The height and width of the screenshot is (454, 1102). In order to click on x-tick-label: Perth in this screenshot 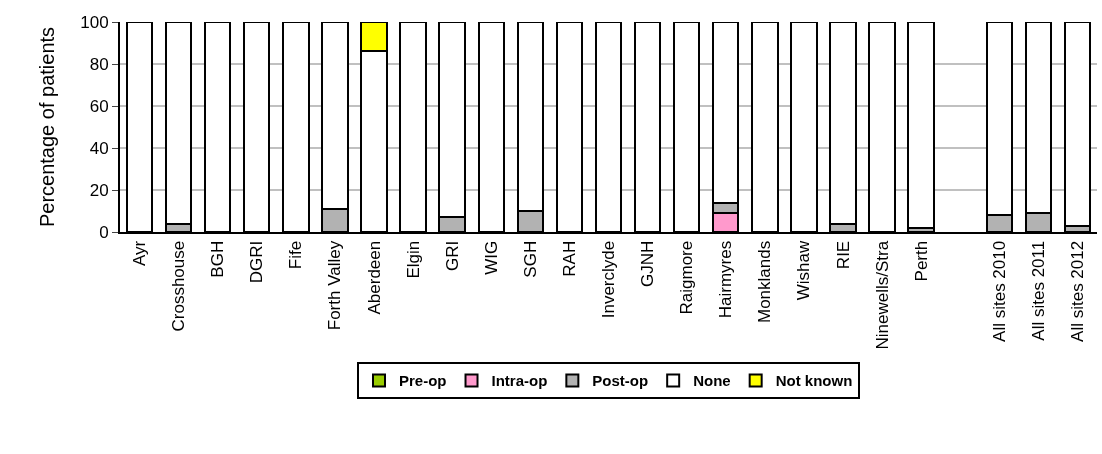, I will do `click(921, 261)`.